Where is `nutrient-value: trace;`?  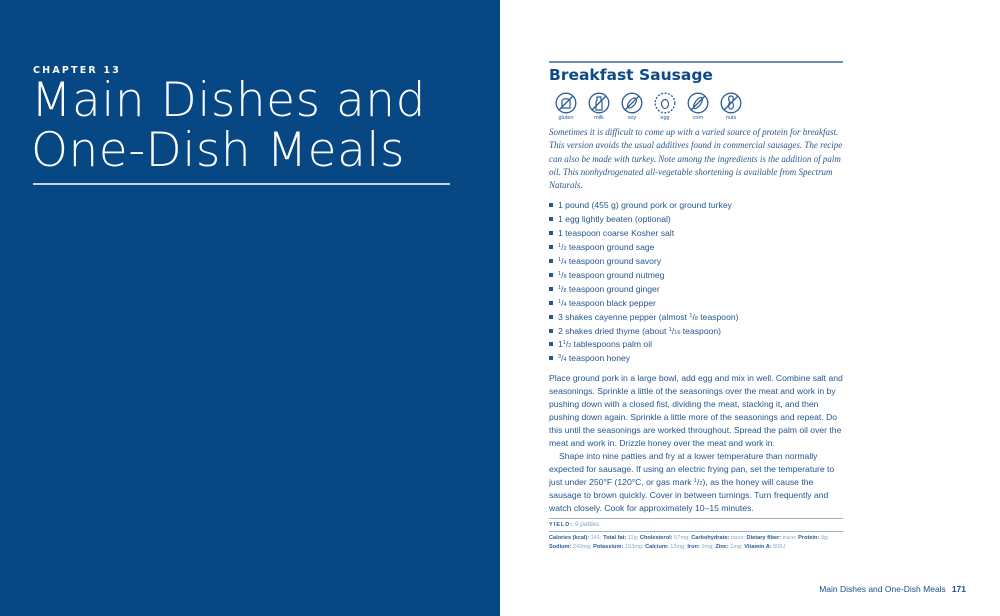 nutrient-value: trace; is located at coordinates (790, 538).